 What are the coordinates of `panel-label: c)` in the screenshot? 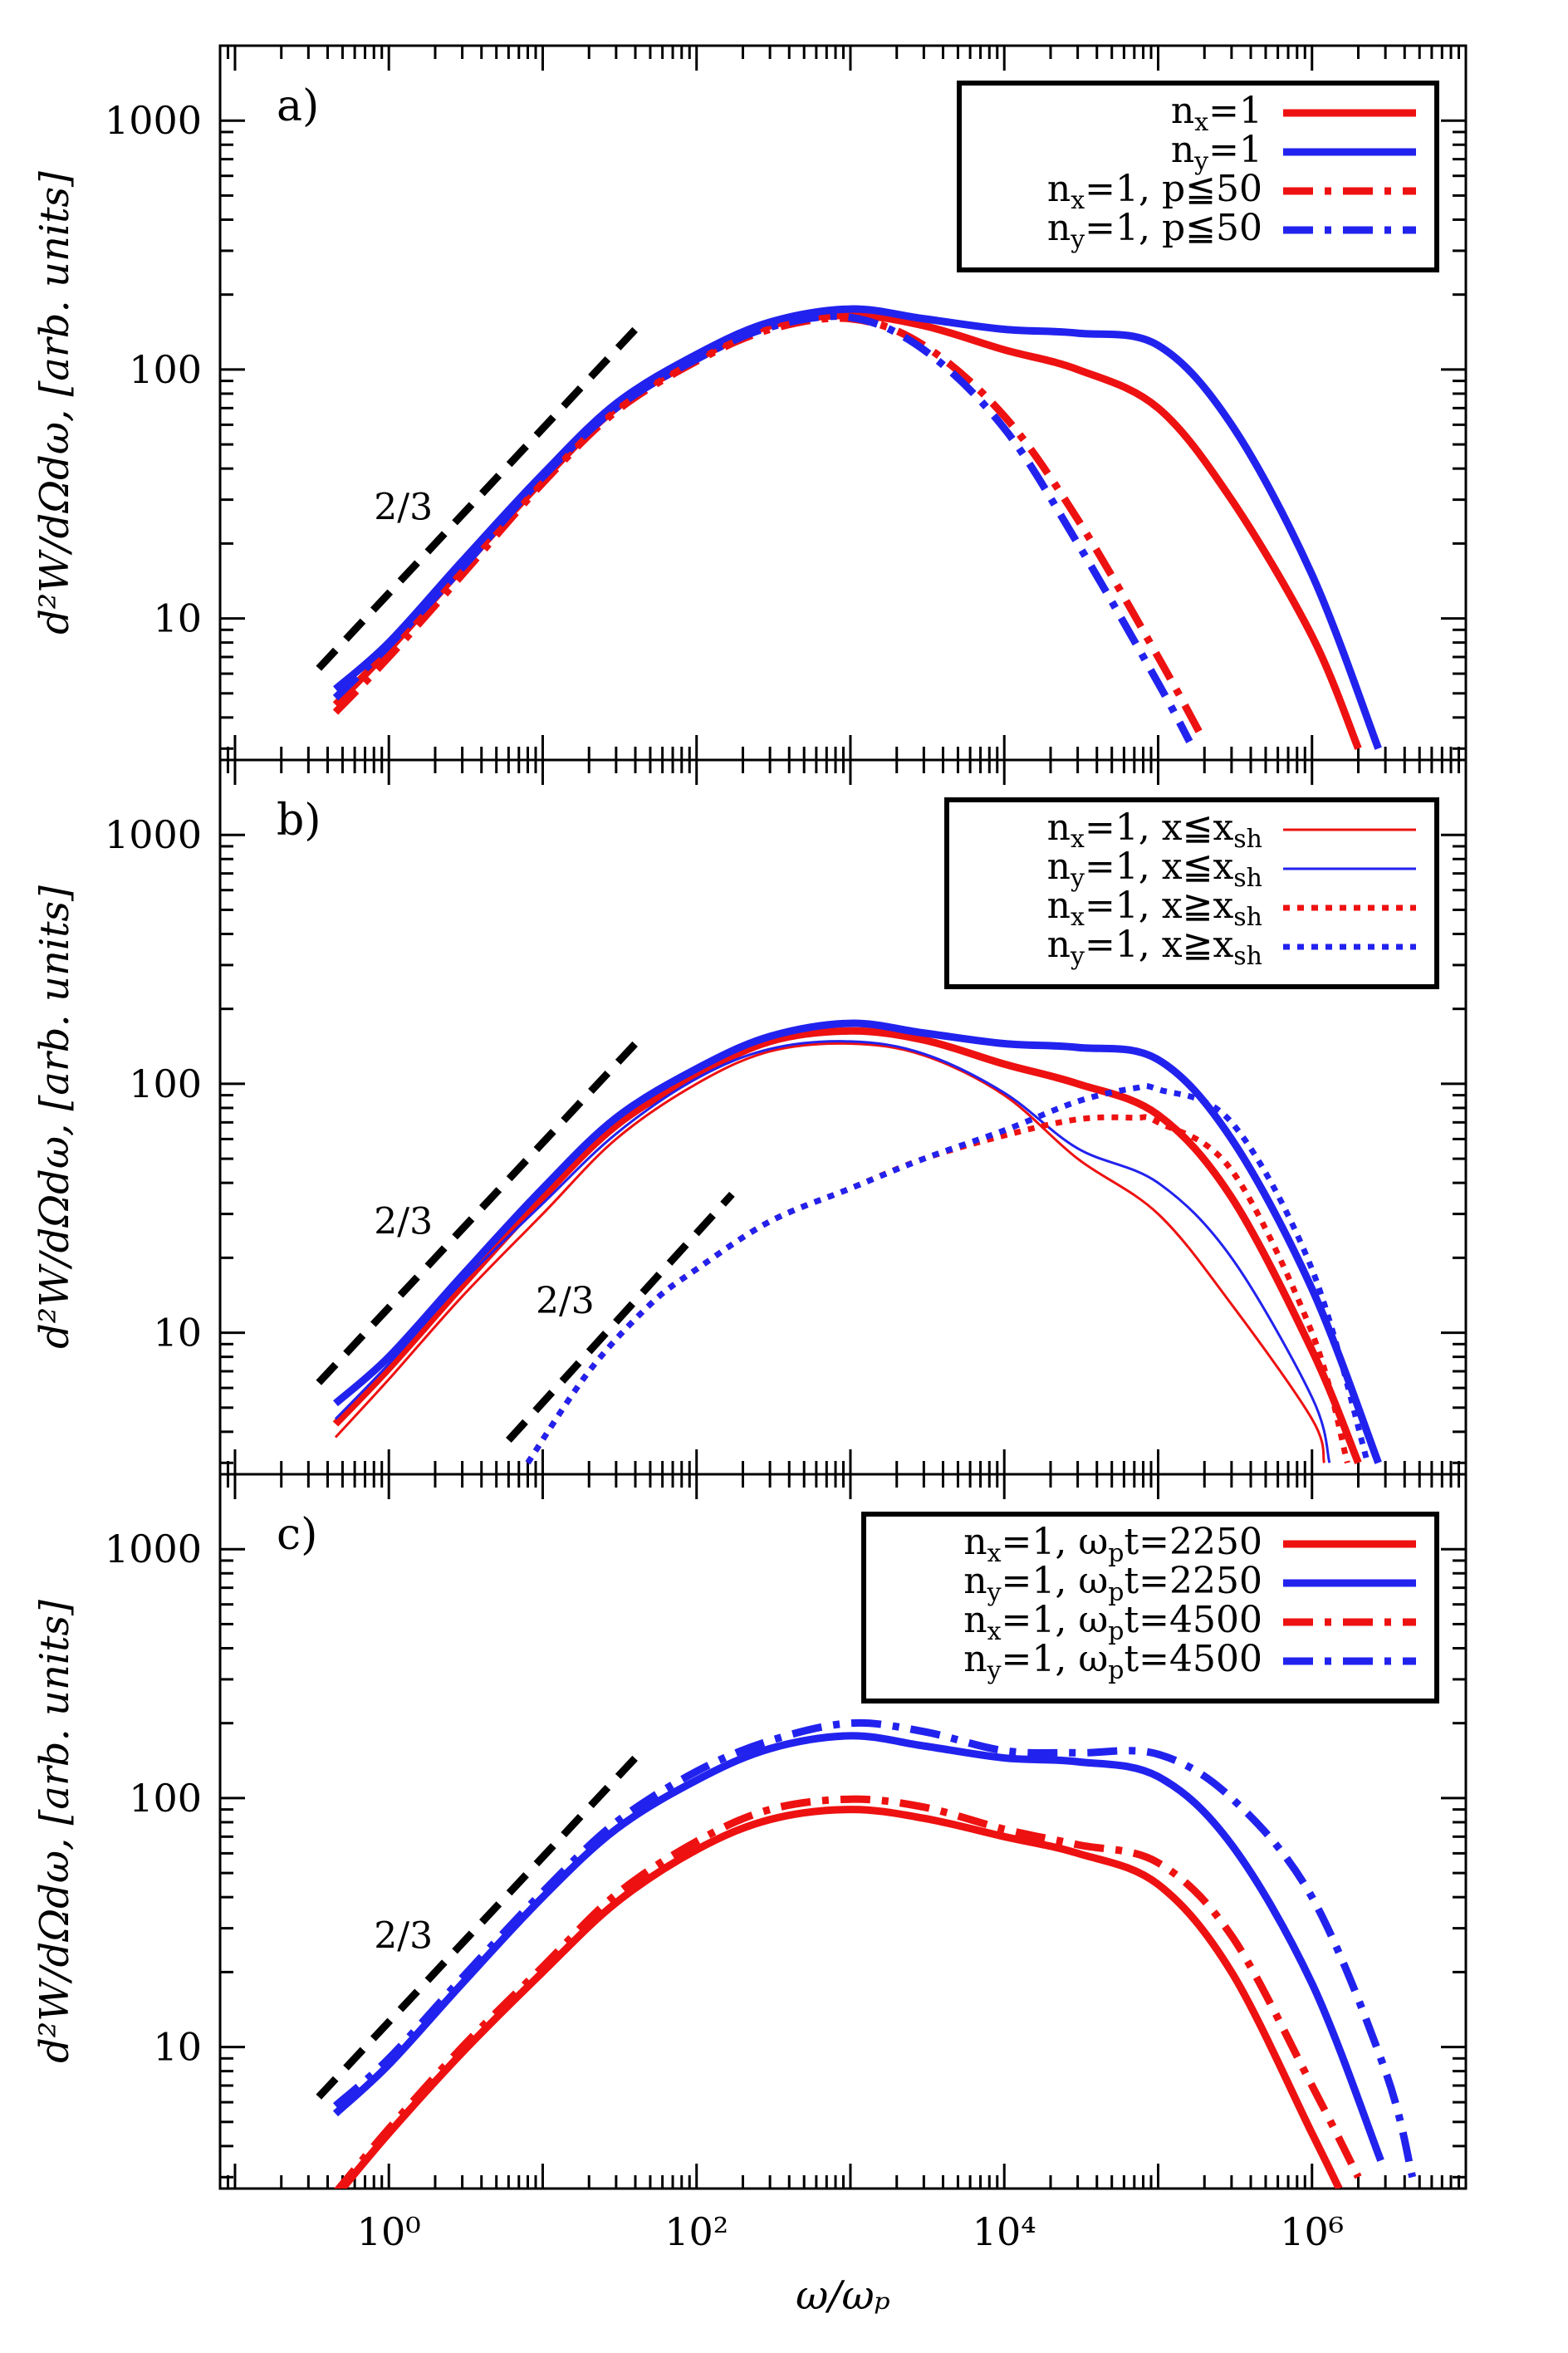 It's located at (297, 1535).